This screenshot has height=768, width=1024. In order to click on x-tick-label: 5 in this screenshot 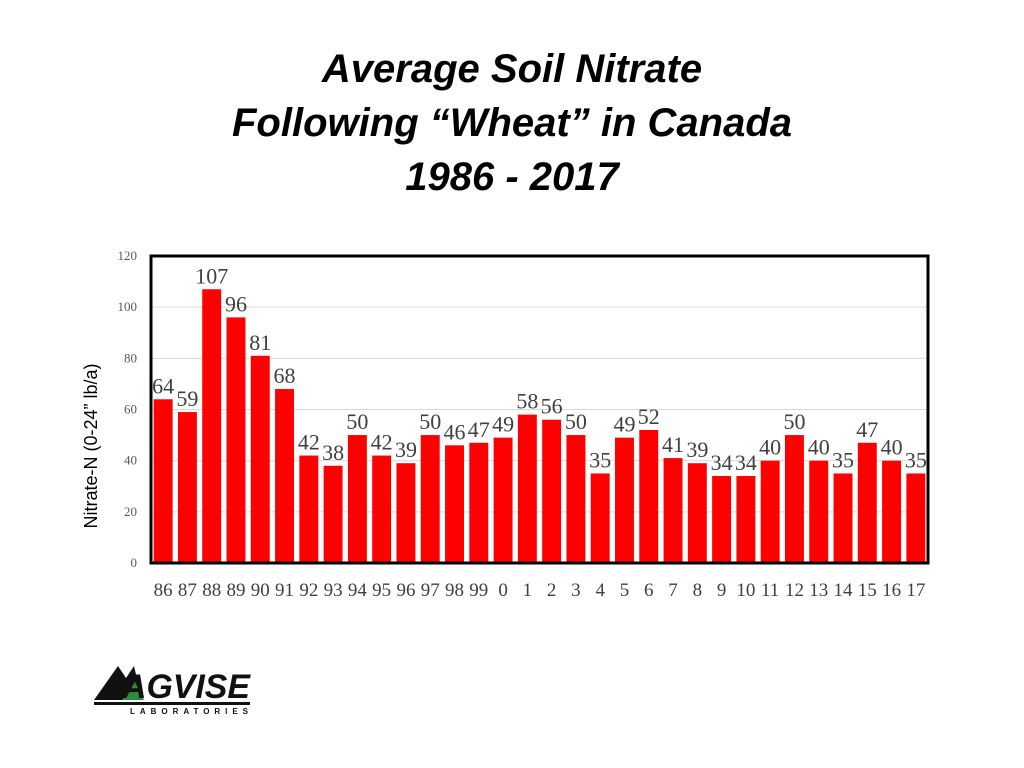, I will do `click(625, 590)`.